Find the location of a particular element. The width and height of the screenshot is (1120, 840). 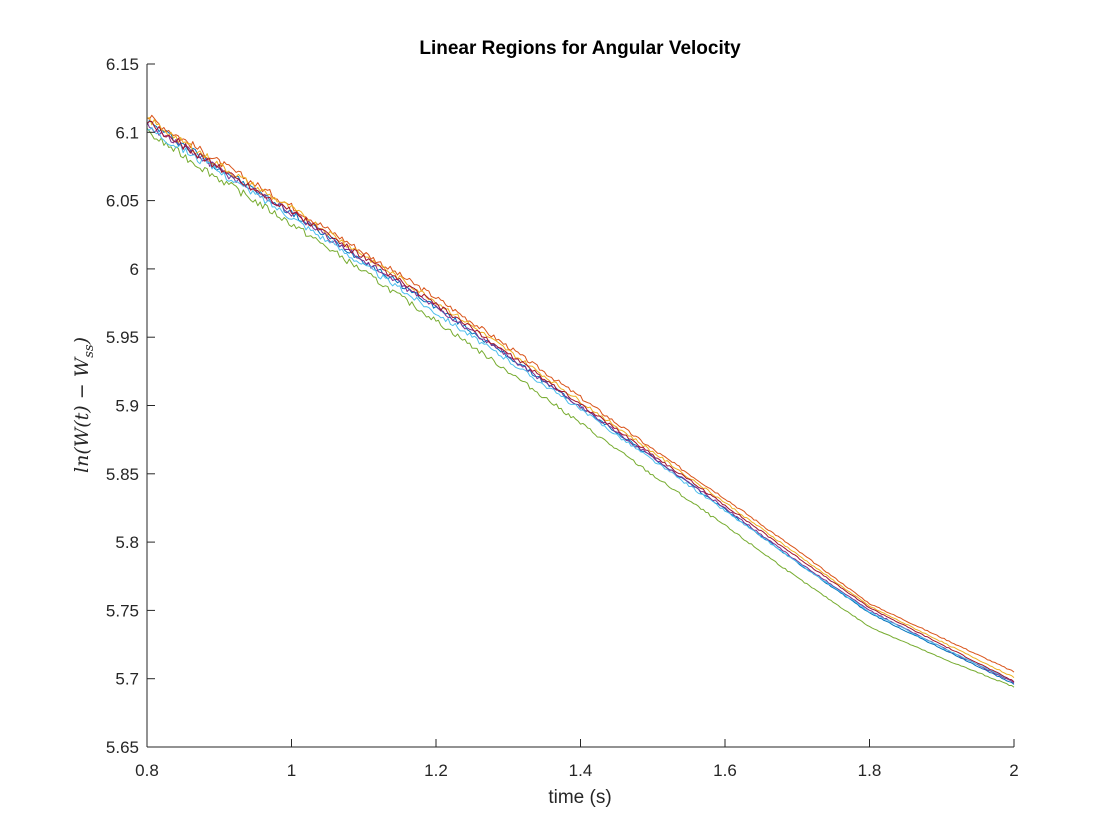

y-tick-label: 6.15 is located at coordinates (122, 64).